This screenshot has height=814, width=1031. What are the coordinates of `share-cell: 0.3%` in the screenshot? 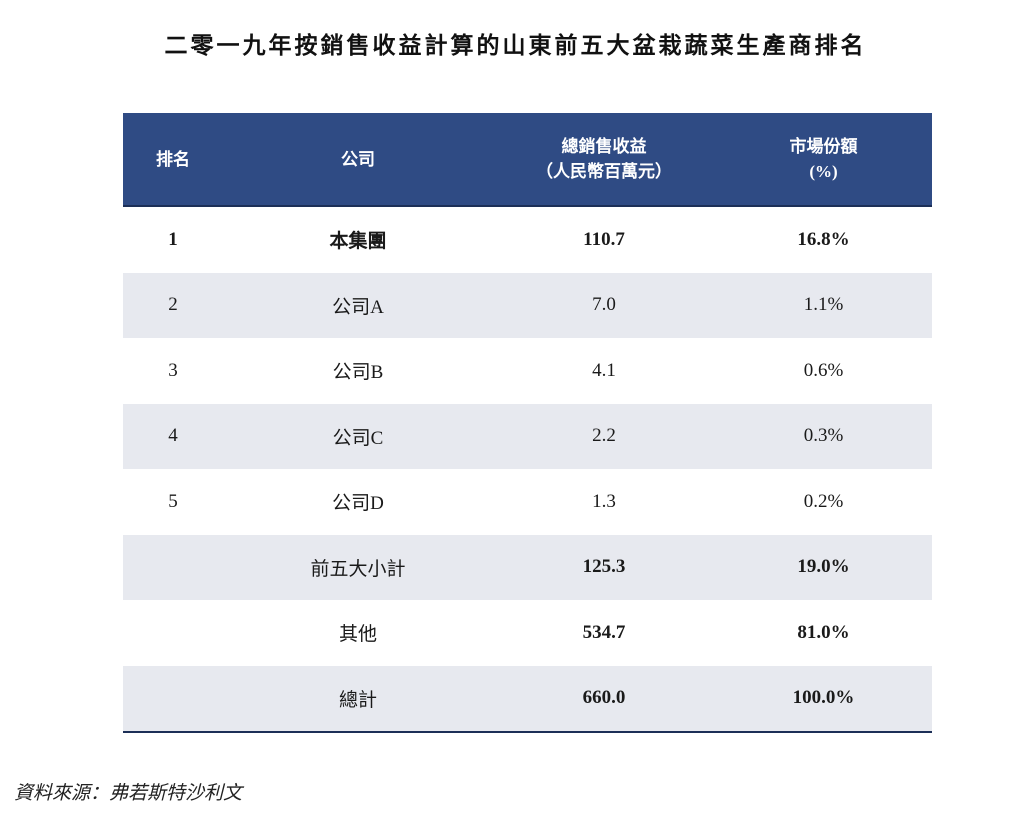 It's located at (823, 436).